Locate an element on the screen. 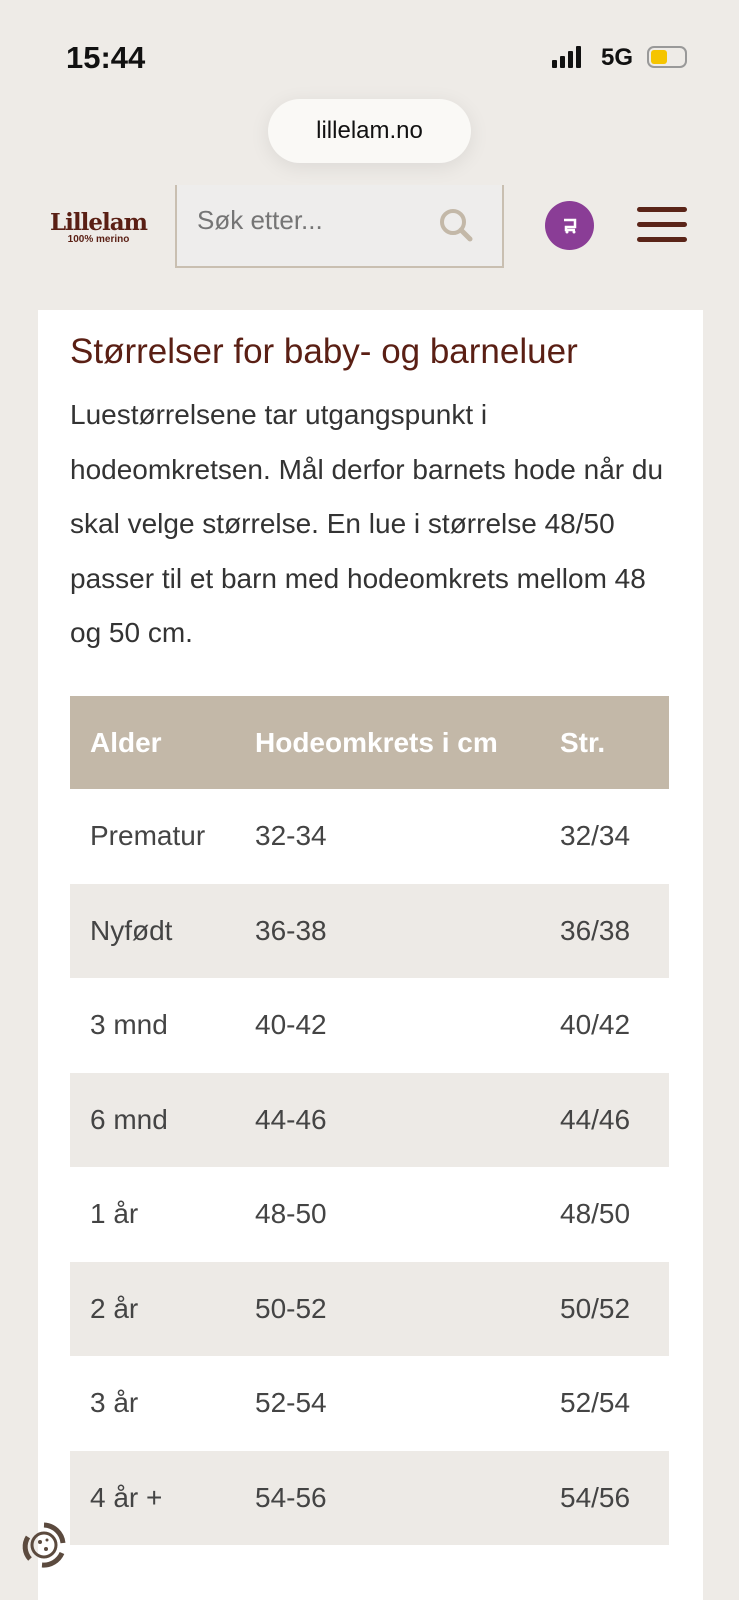 This screenshot has height=1600, width=739. table-row: Prematur 32-34 32/34 is located at coordinates (369, 836).